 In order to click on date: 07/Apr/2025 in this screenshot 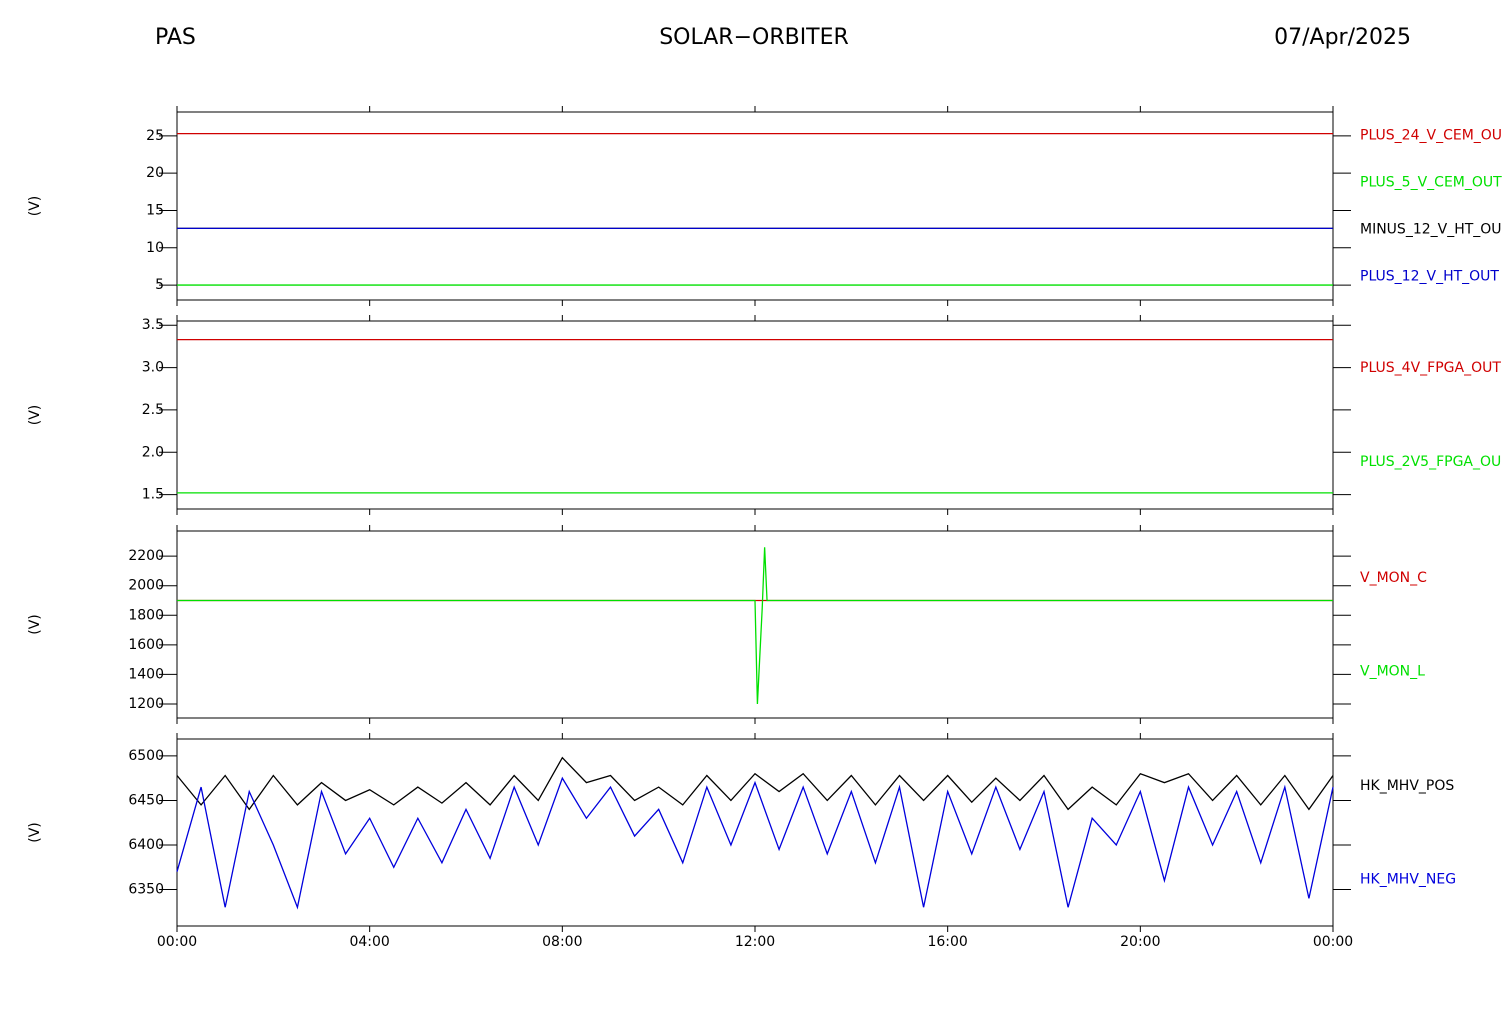, I will do `click(1342, 37)`.